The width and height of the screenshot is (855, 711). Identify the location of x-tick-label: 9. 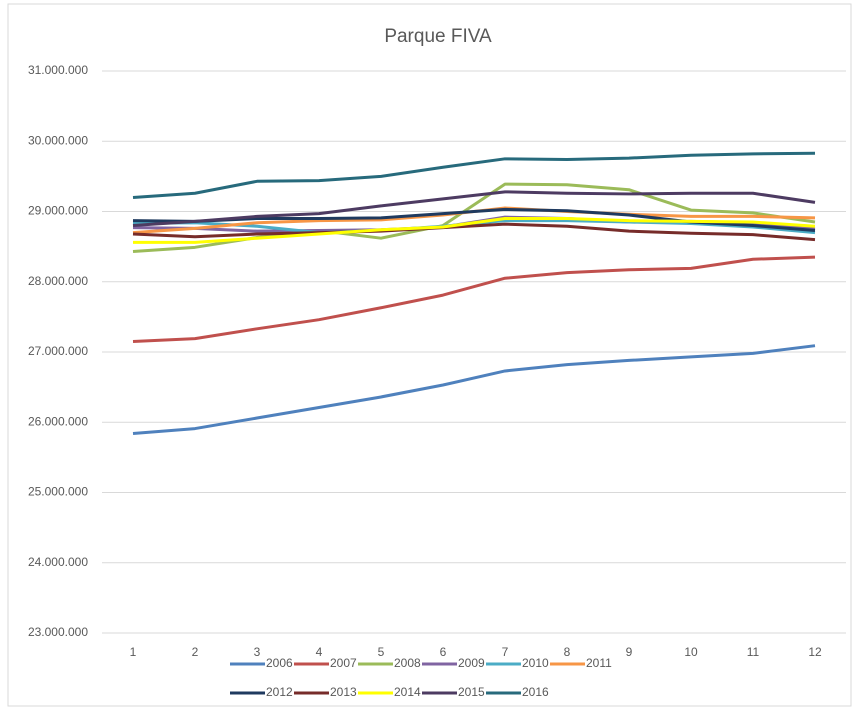
(629, 652).